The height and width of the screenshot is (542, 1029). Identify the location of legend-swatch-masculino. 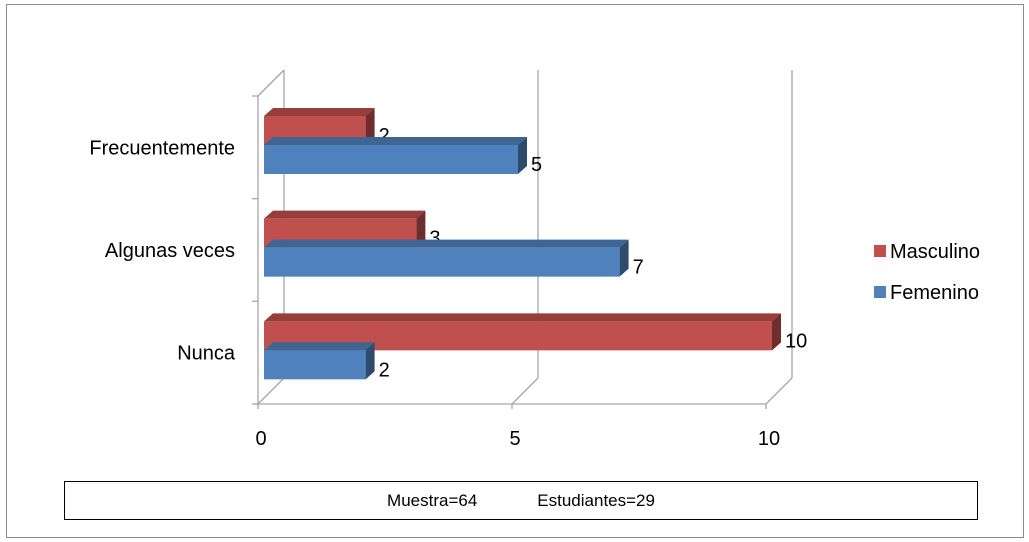
(880, 251).